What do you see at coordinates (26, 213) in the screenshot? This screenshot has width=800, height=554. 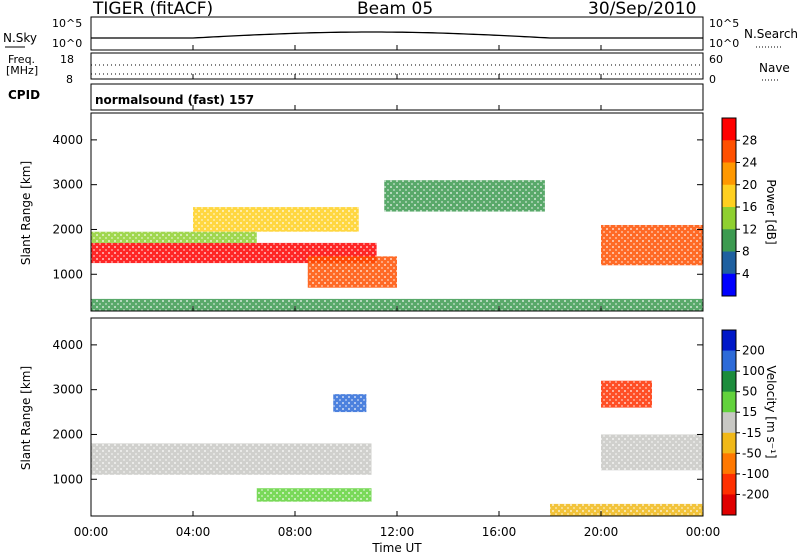 I see `power-y-axis-label: Slant Range [km]` at bounding box center [26, 213].